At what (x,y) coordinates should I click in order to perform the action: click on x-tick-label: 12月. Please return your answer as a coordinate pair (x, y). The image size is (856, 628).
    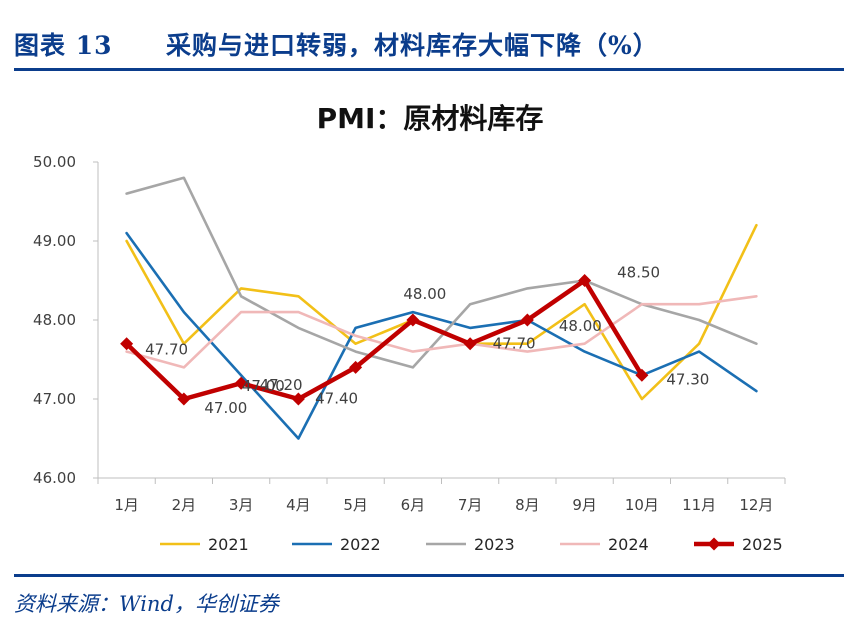
    Looking at the image, I should click on (756, 505).